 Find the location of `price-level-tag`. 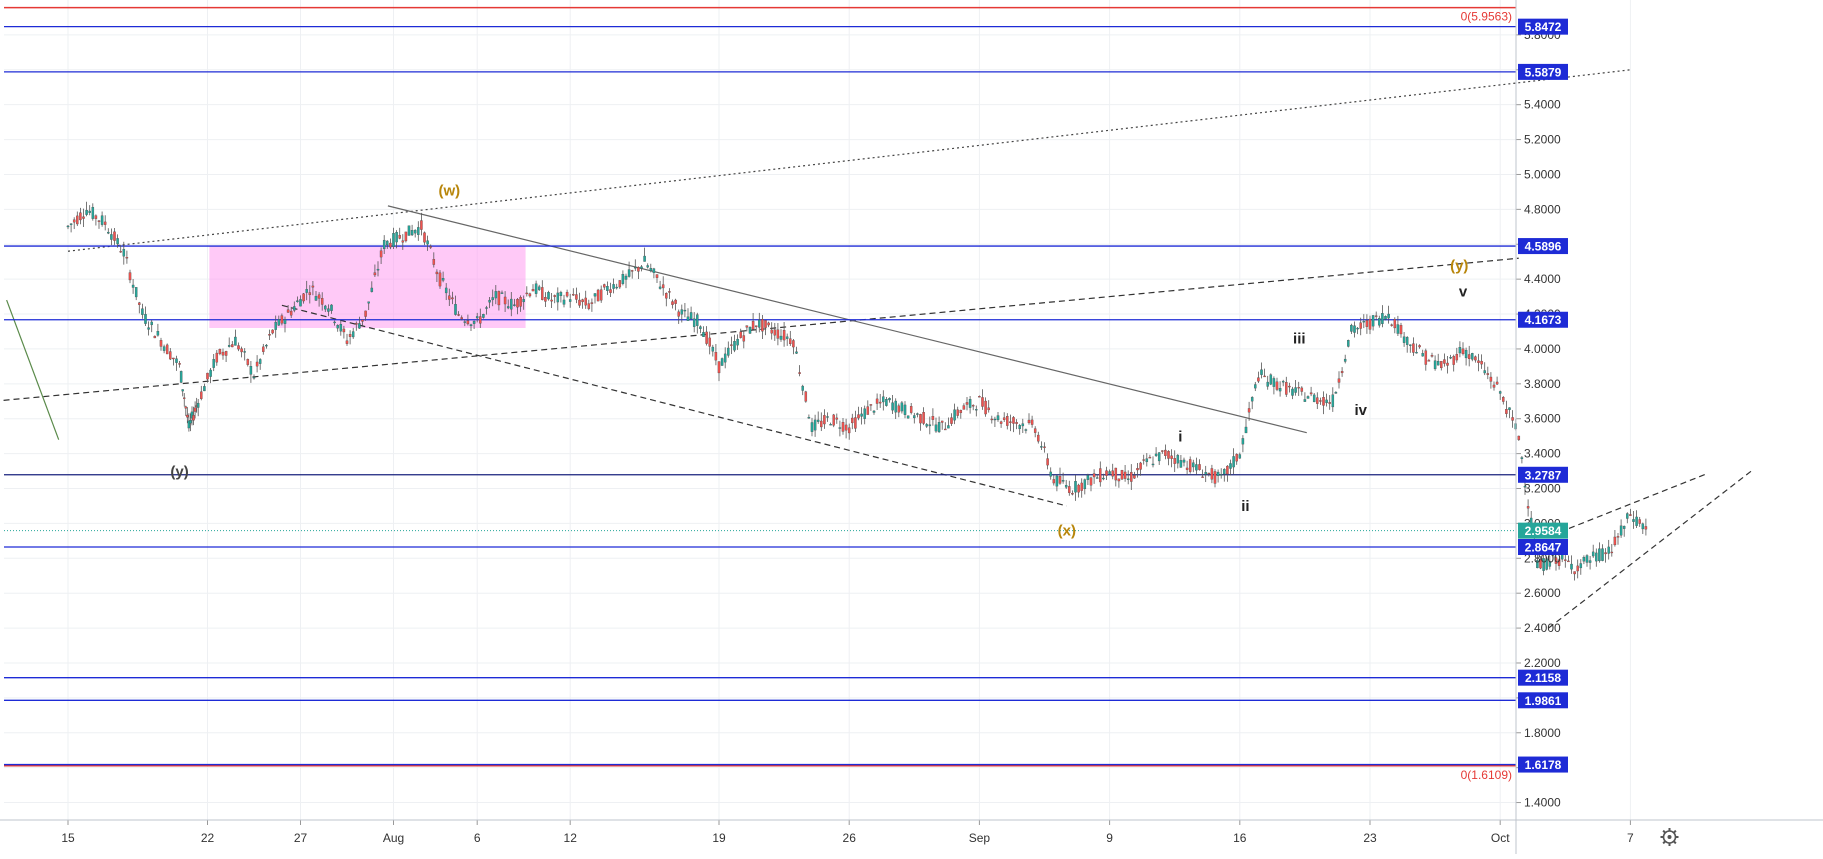

price-level-tag is located at coordinates (1543, 246).